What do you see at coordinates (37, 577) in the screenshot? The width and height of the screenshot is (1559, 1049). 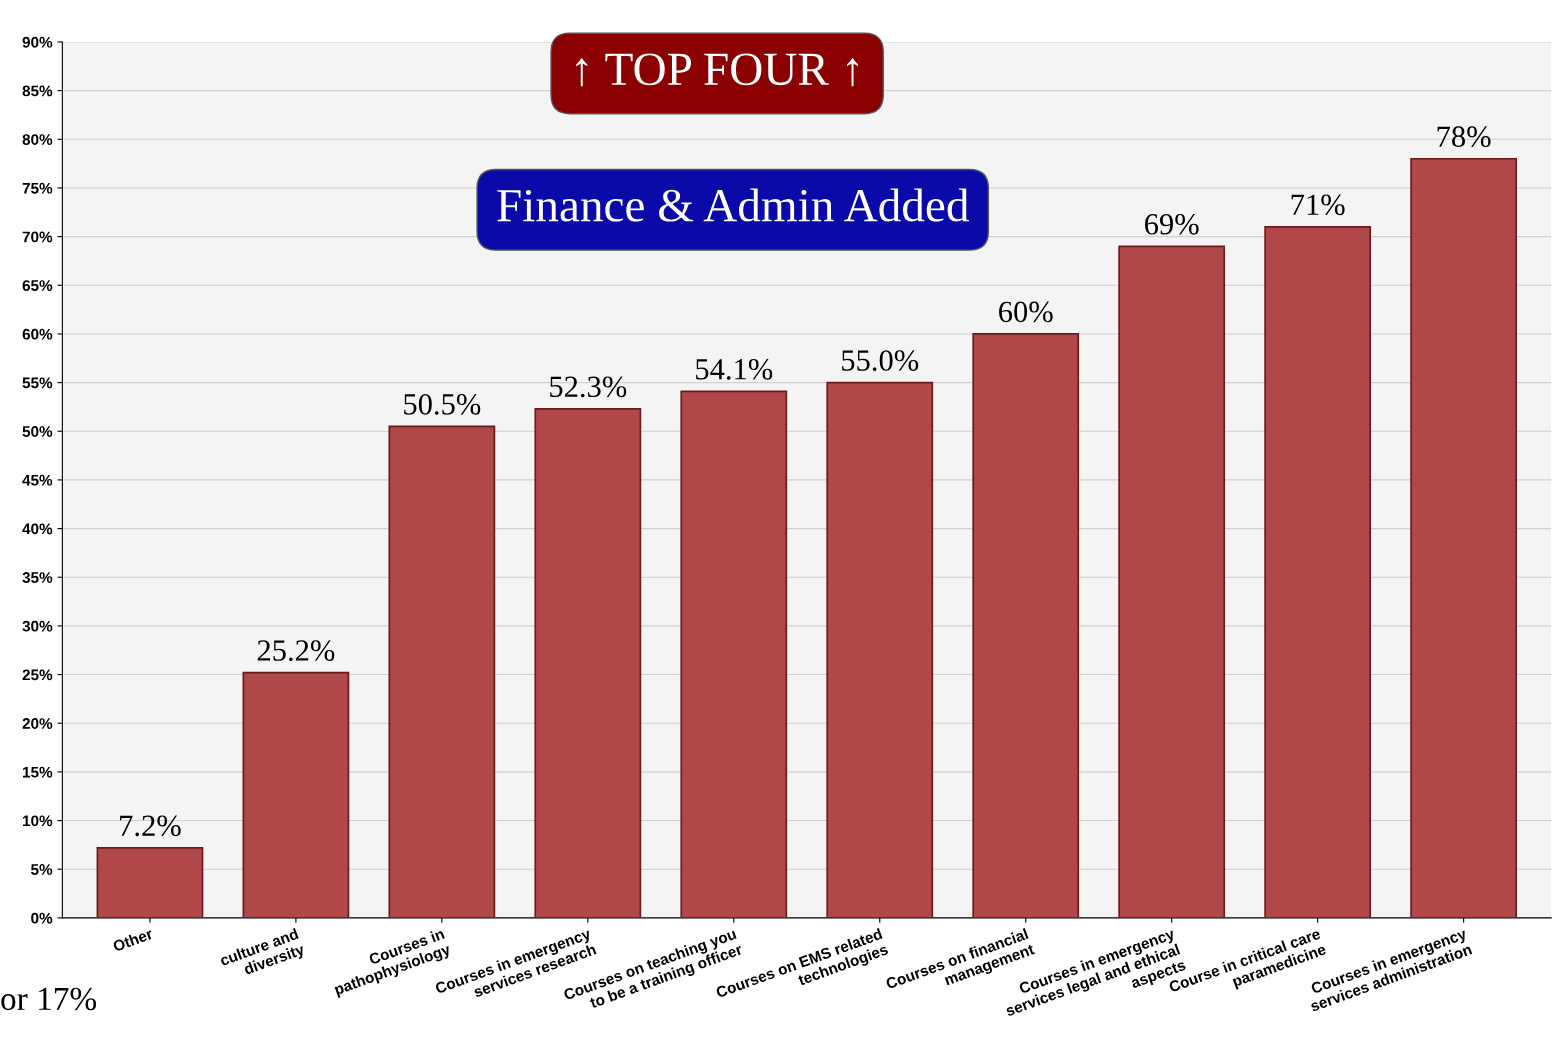 I see `y-tick-label: 35%` at bounding box center [37, 577].